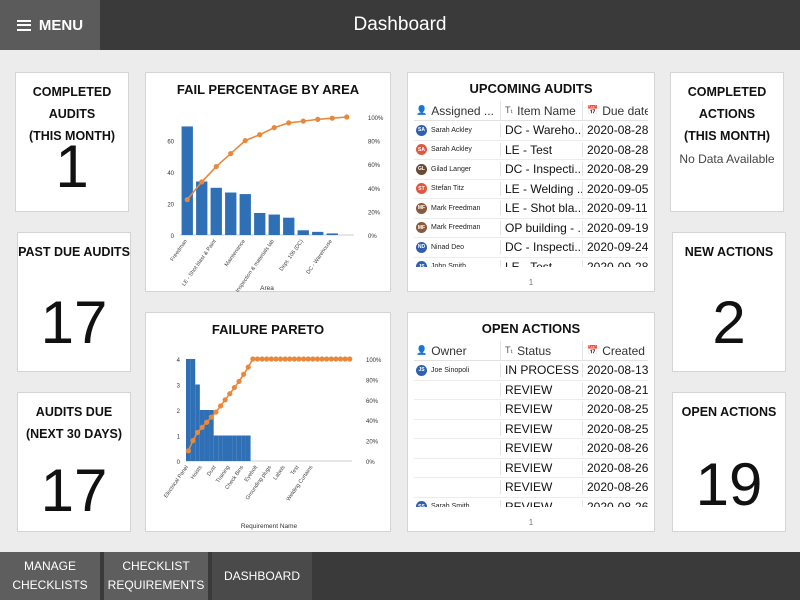  Describe the element at coordinates (421, 264) in the screenshot. I see `avatar: JS` at that location.